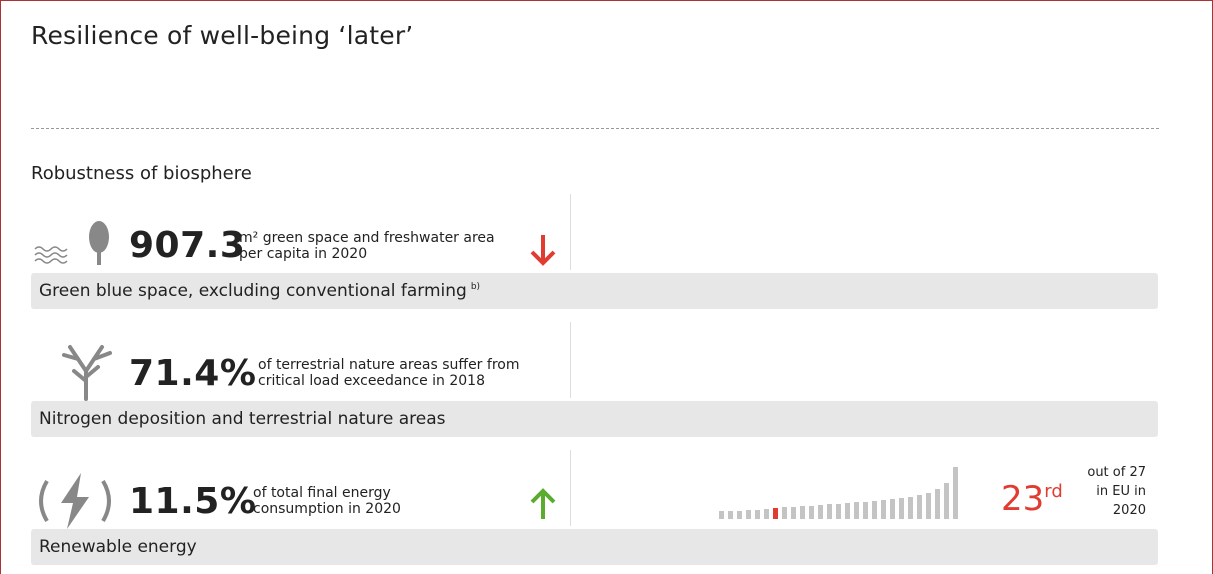  I want to click on eu-rank: 23rd, so click(1032, 499).